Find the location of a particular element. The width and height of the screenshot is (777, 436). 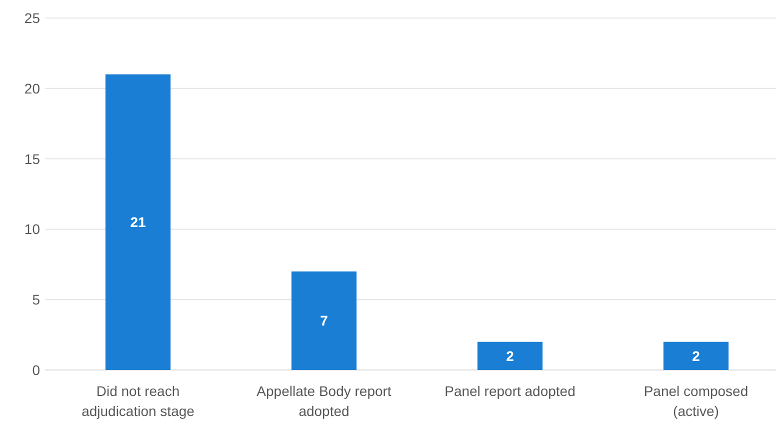

x-tick-label: Appellate Body report adopted is located at coordinates (324, 401).